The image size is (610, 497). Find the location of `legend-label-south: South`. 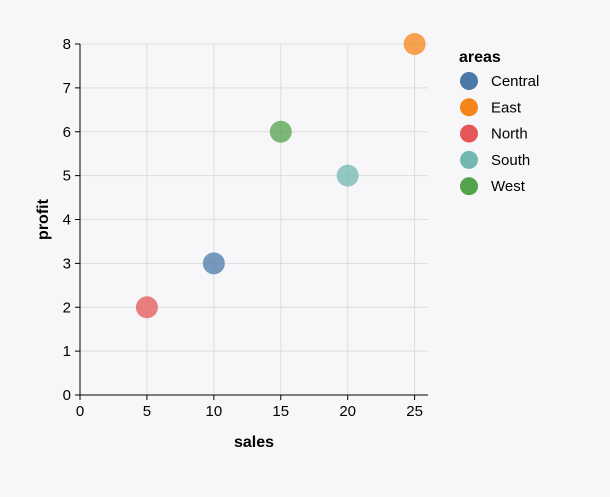

legend-label-south: South is located at coordinates (510, 160).